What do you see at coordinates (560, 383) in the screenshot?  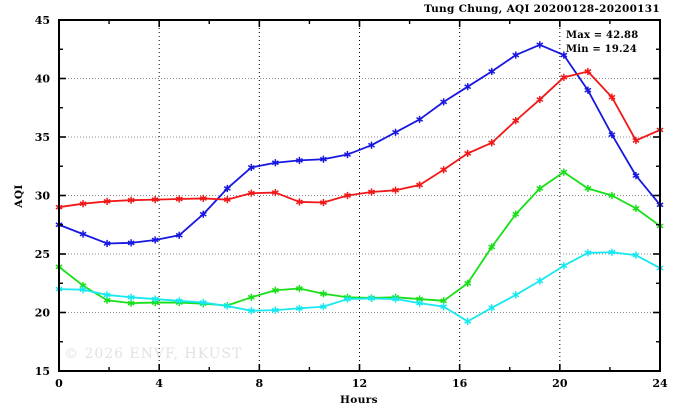 I see `x-tick-label: 20` at bounding box center [560, 383].